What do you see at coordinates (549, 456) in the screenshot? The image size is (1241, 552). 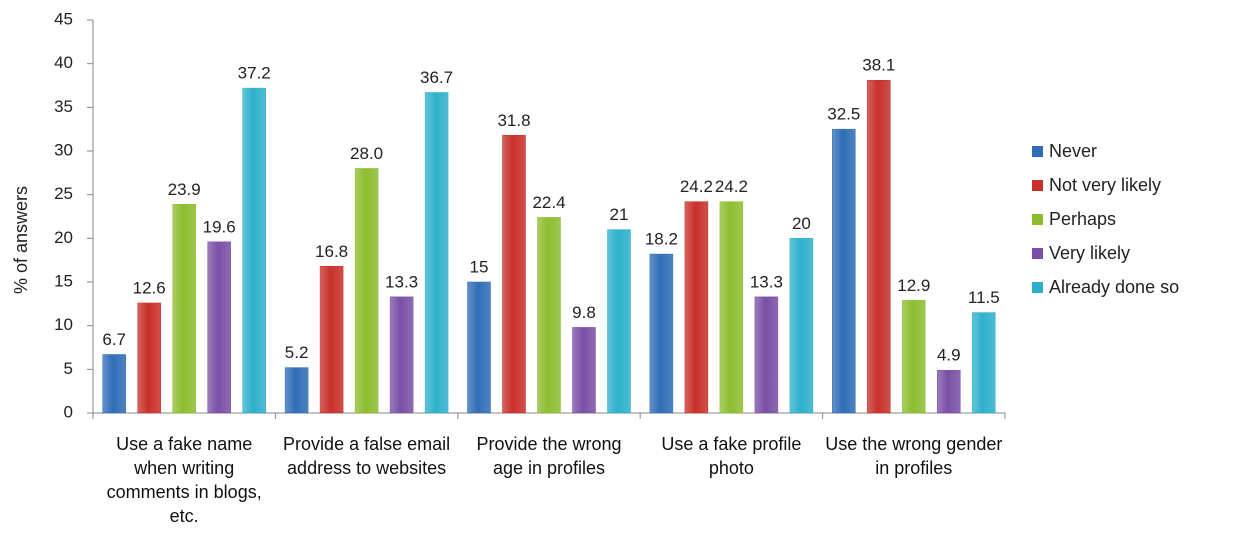 I see `x-tick-label: Provide the wrong age in profiles` at bounding box center [549, 456].